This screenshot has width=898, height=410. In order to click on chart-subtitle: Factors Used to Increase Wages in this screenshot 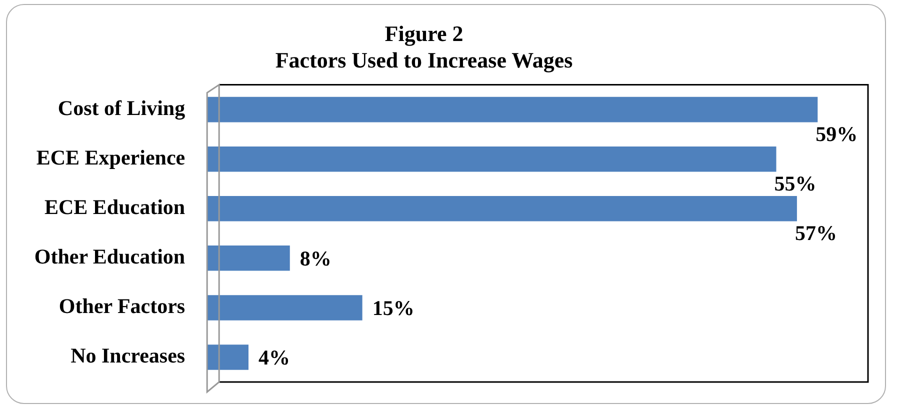, I will do `click(424, 59)`.